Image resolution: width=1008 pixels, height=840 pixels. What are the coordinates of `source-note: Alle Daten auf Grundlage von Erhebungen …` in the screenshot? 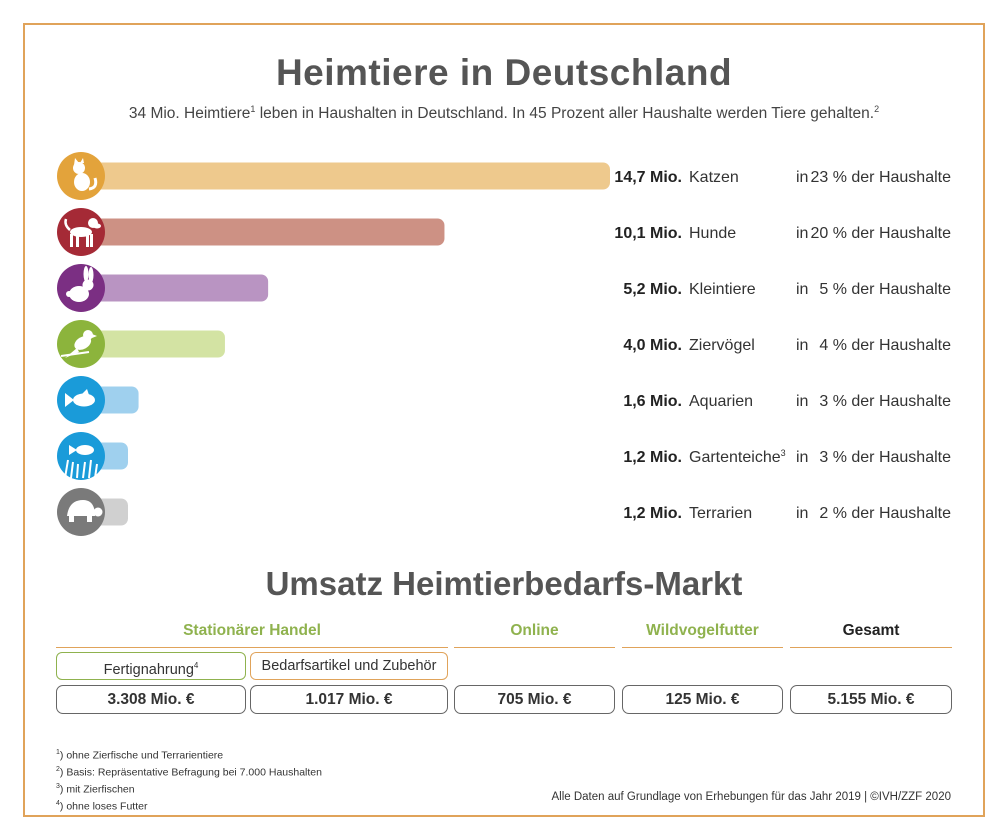 It's located at (751, 797).